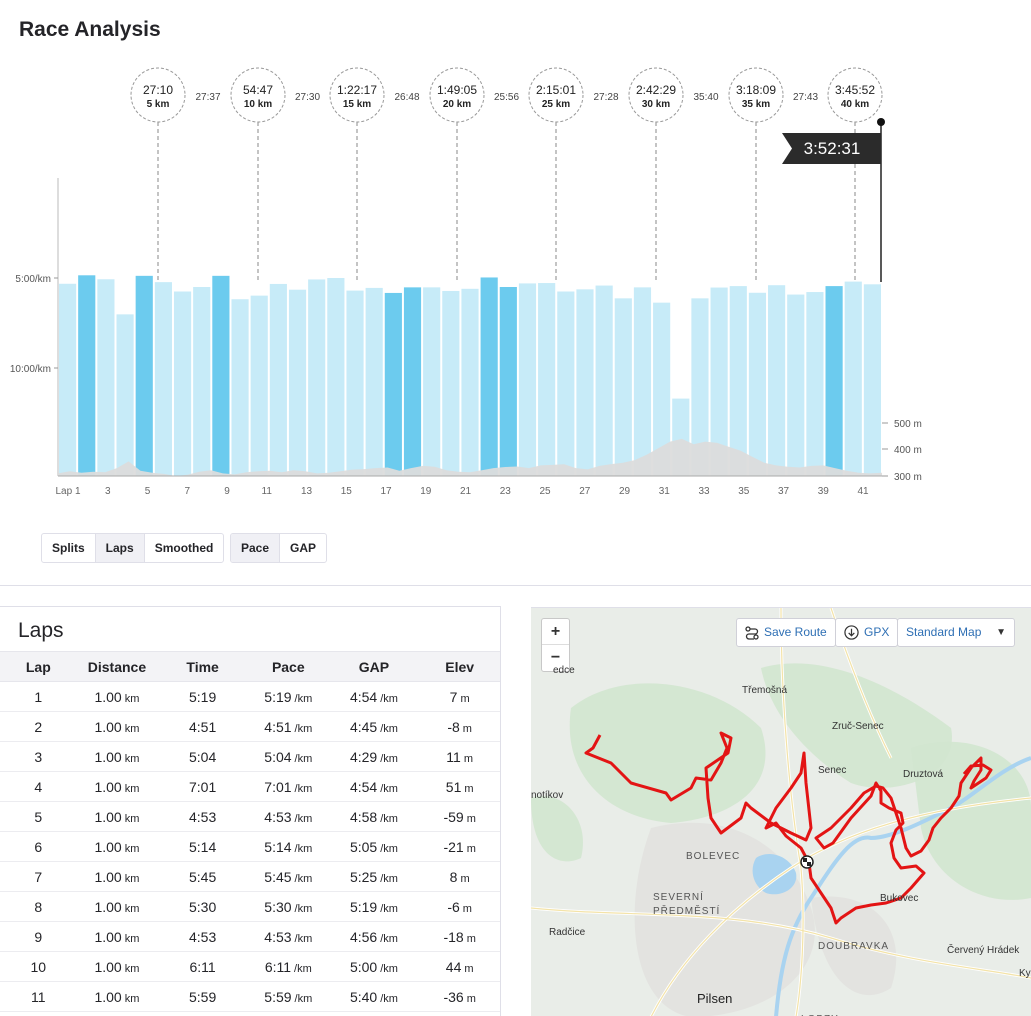 The width and height of the screenshot is (1031, 1016). I want to click on pace-button: Pace, so click(256, 548).